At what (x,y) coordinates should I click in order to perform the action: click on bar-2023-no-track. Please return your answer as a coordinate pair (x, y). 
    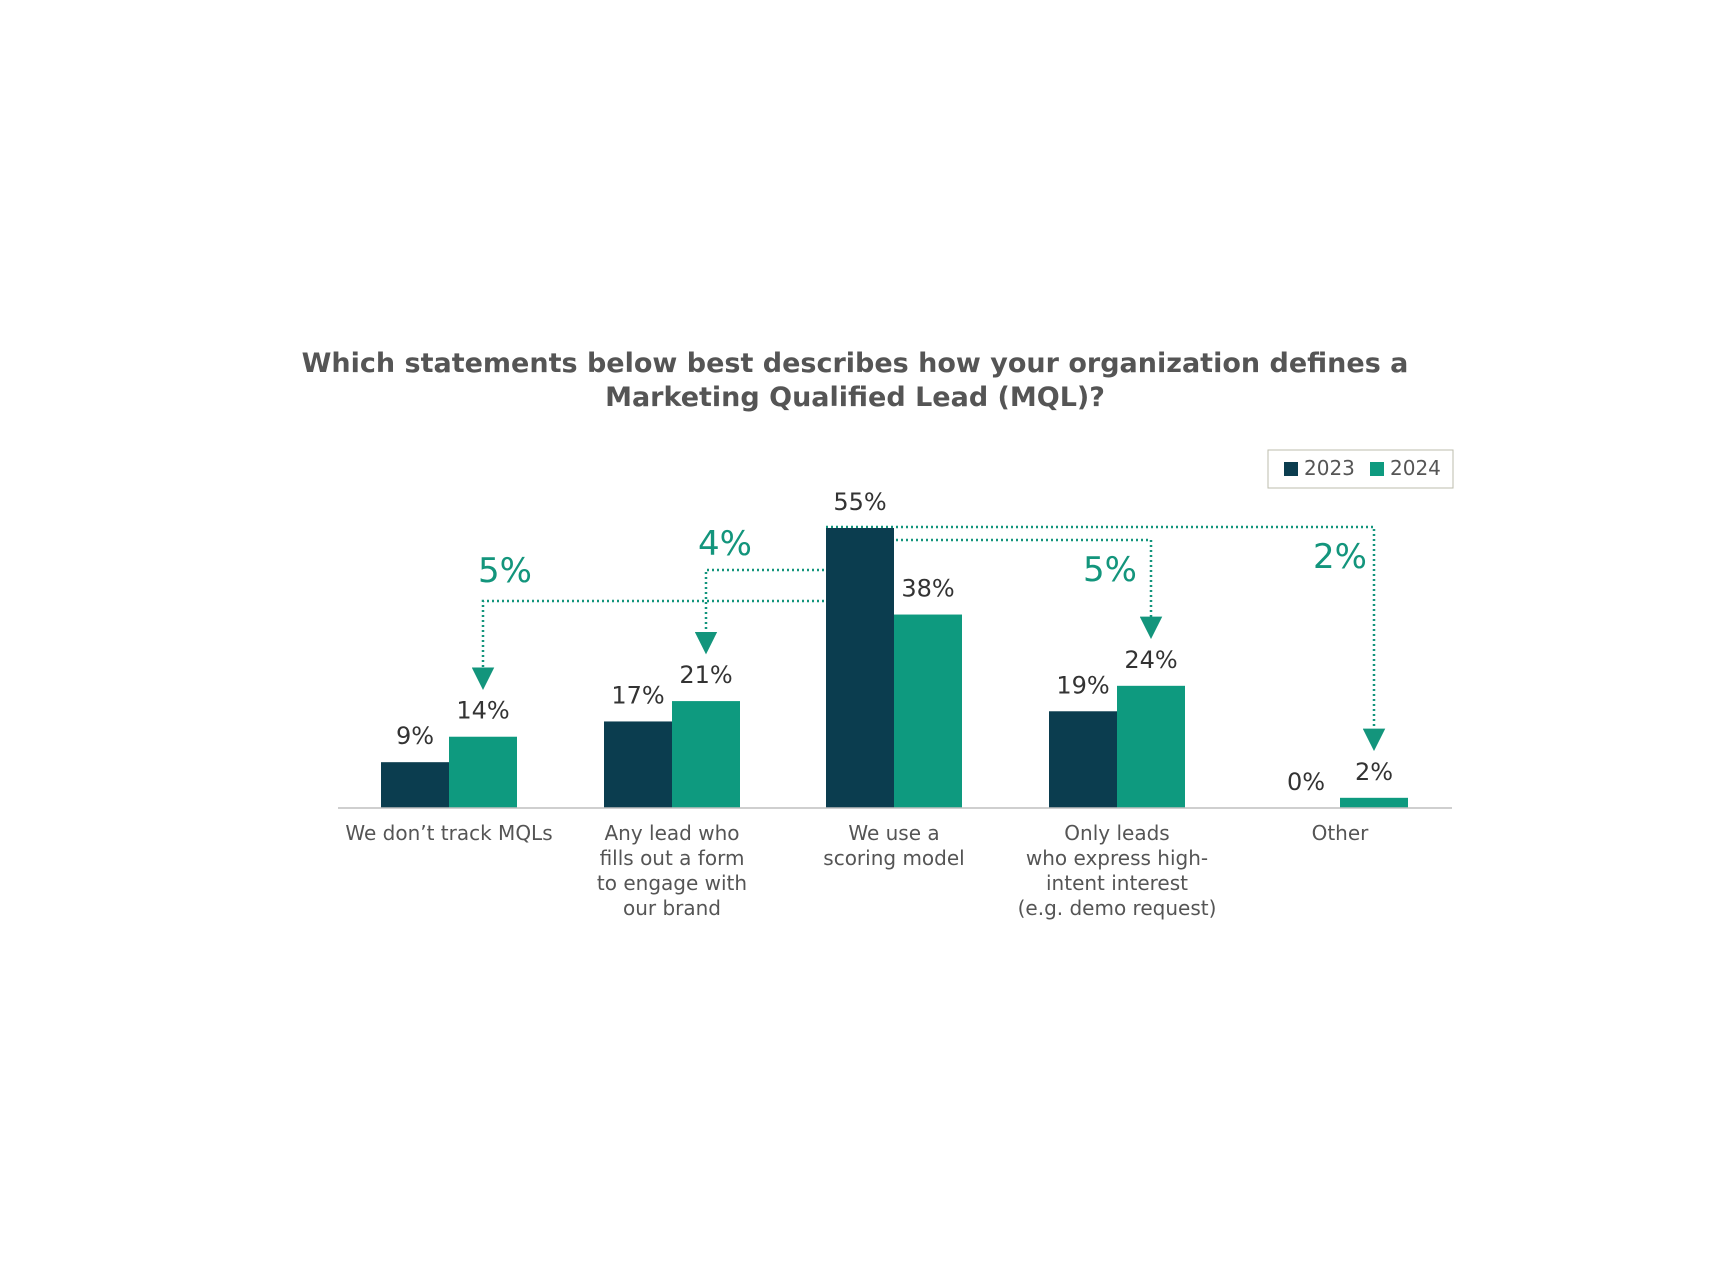
    Looking at the image, I should click on (415, 785).